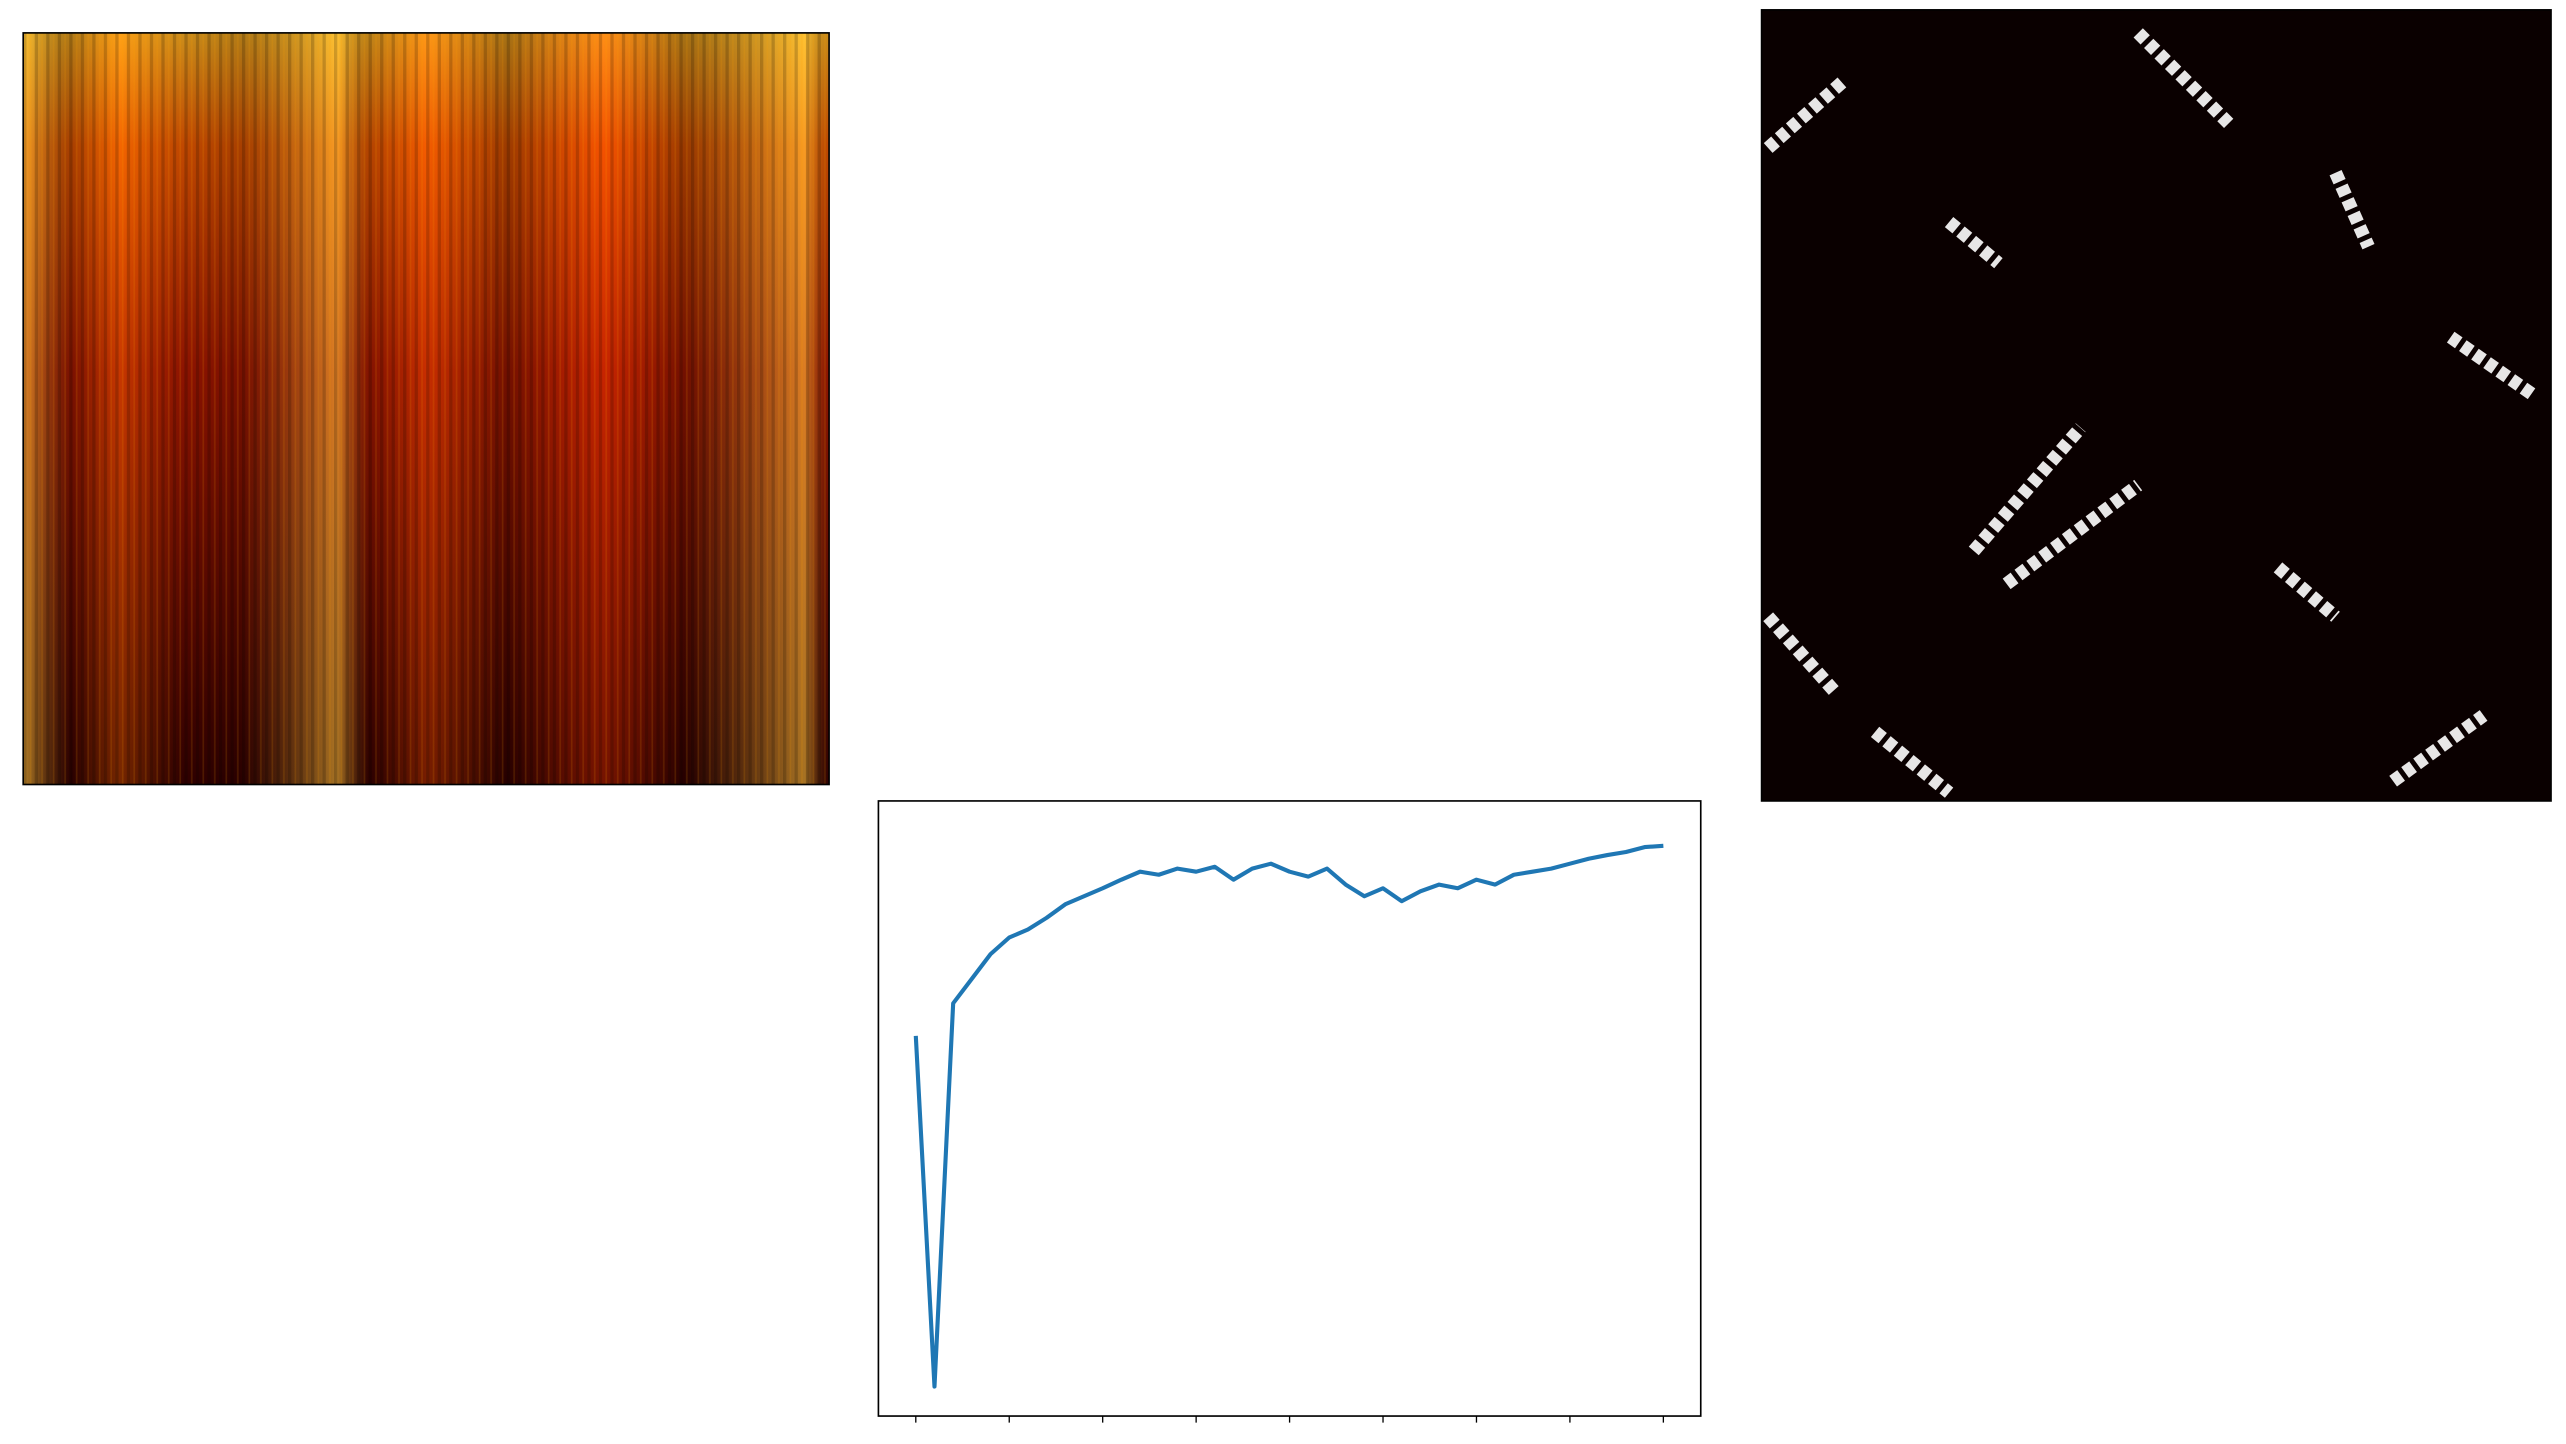  I want to click on line-chart, so click(1289, 1111).